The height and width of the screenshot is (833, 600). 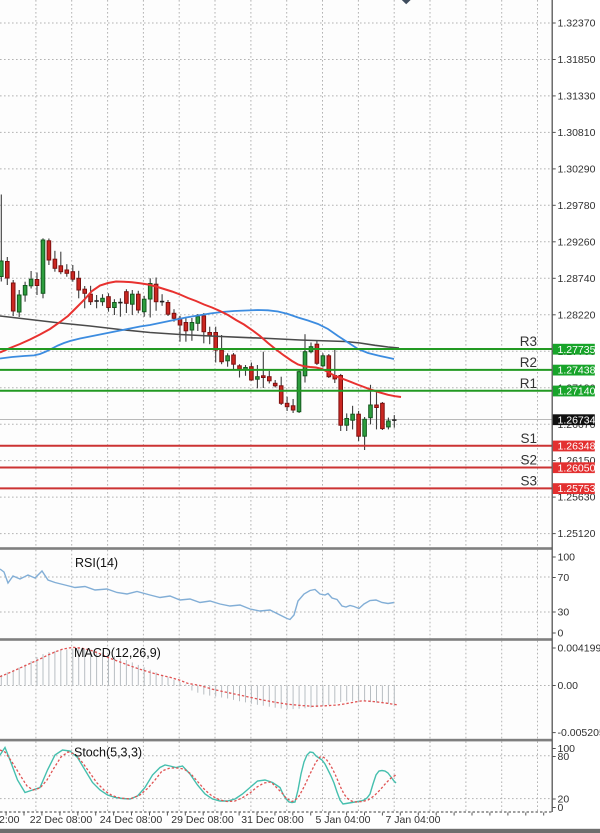 What do you see at coordinates (528, 480) in the screenshot?
I see `svg-text: S3` at bounding box center [528, 480].